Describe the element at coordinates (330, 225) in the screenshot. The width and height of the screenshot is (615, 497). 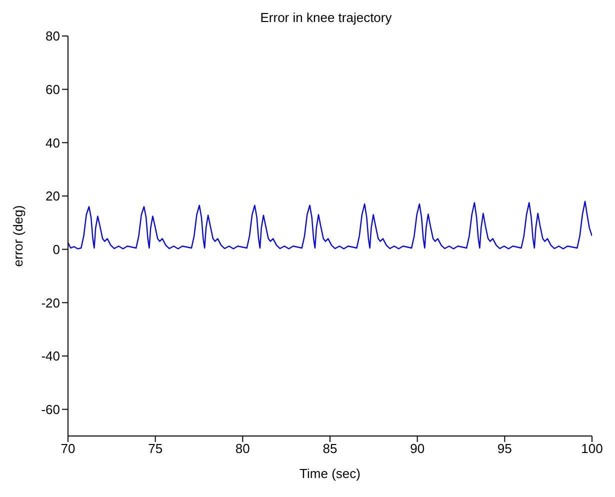
I see `line-series` at that location.